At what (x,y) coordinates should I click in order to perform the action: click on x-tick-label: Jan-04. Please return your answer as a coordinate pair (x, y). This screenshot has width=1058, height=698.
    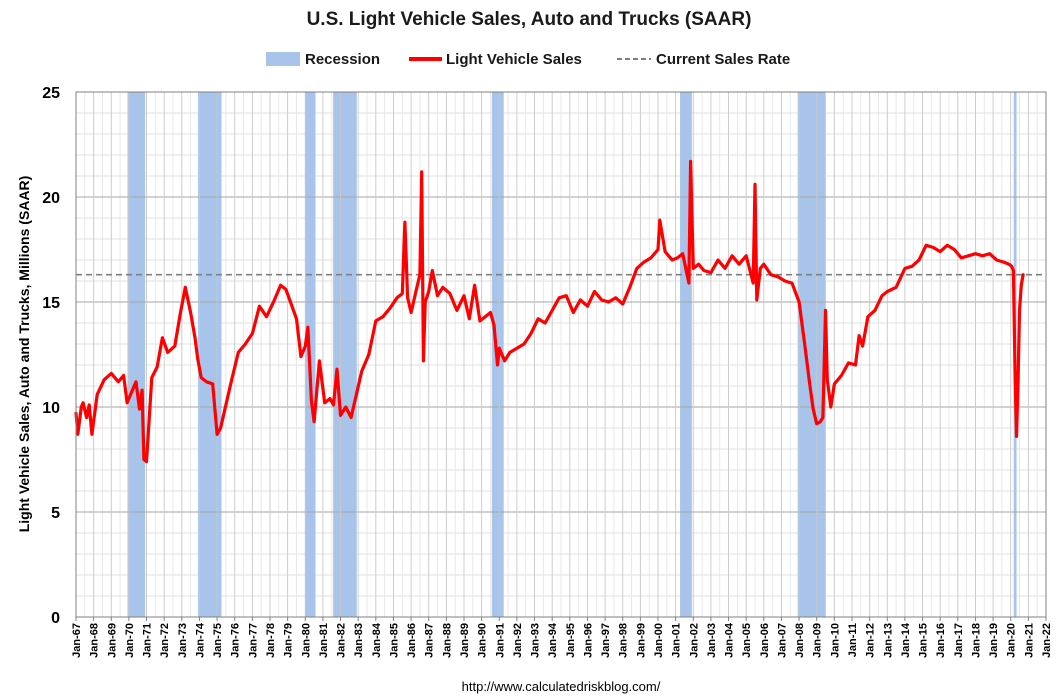
    Looking at the image, I should click on (730, 640).